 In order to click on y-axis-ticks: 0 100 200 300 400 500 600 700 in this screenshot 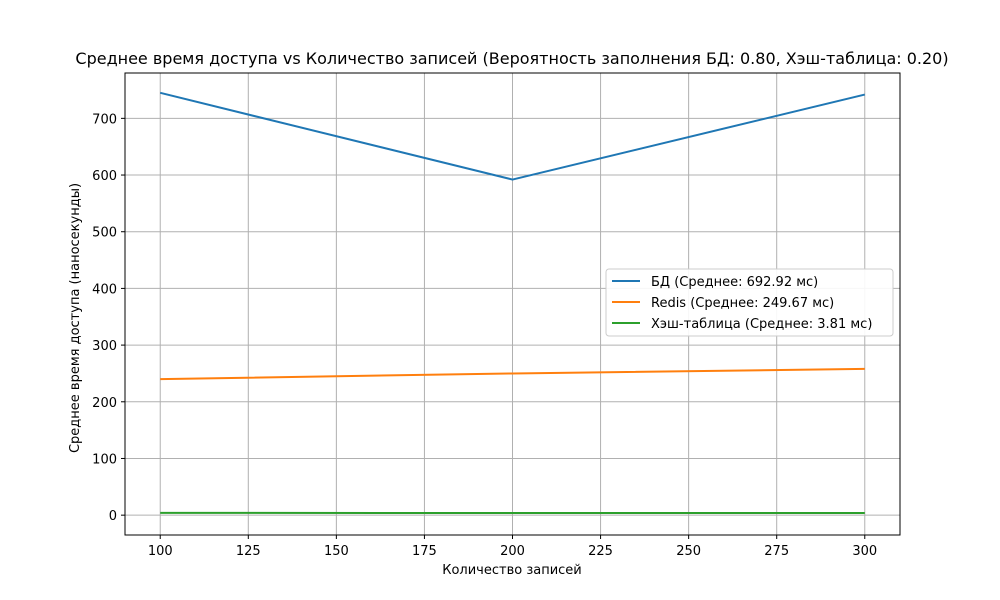, I will do `click(108, 318)`.